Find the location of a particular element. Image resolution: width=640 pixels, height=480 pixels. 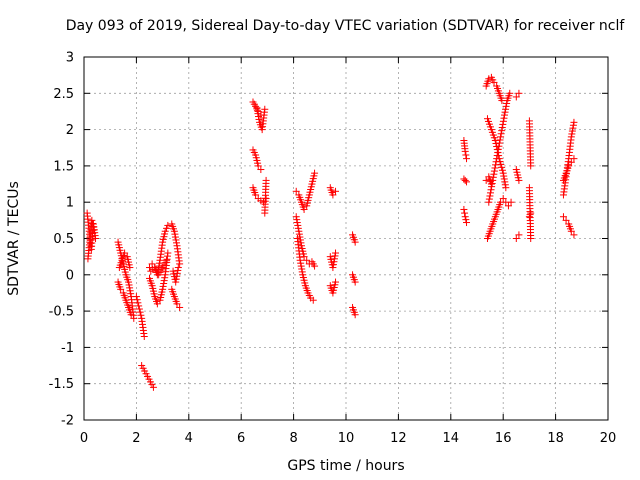

y-tick-labels: -2 -1.5 -1 -0.5 0 0.5 1 1.5 2 2.5 3 is located at coordinates (61, 240).